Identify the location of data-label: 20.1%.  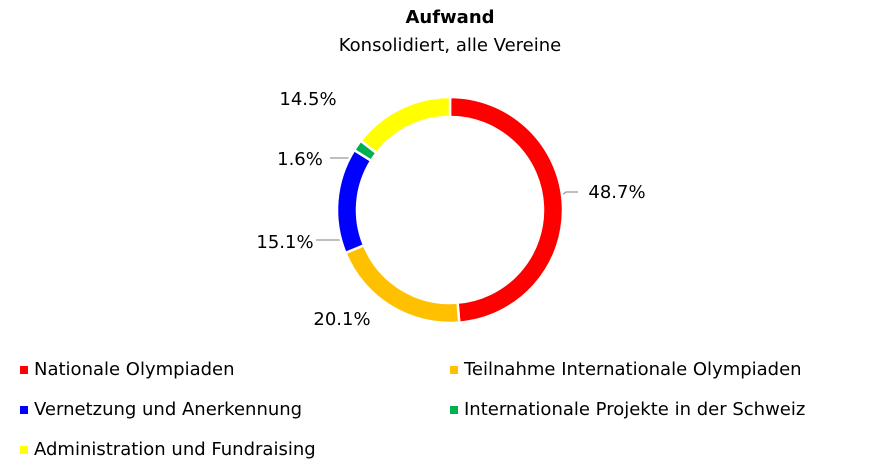
(341, 319).